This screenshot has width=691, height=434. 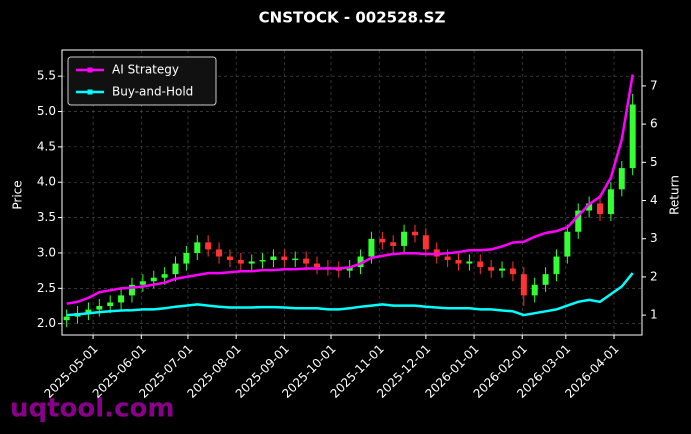 I want to click on y2-tick-label: 5, so click(x=654, y=162).